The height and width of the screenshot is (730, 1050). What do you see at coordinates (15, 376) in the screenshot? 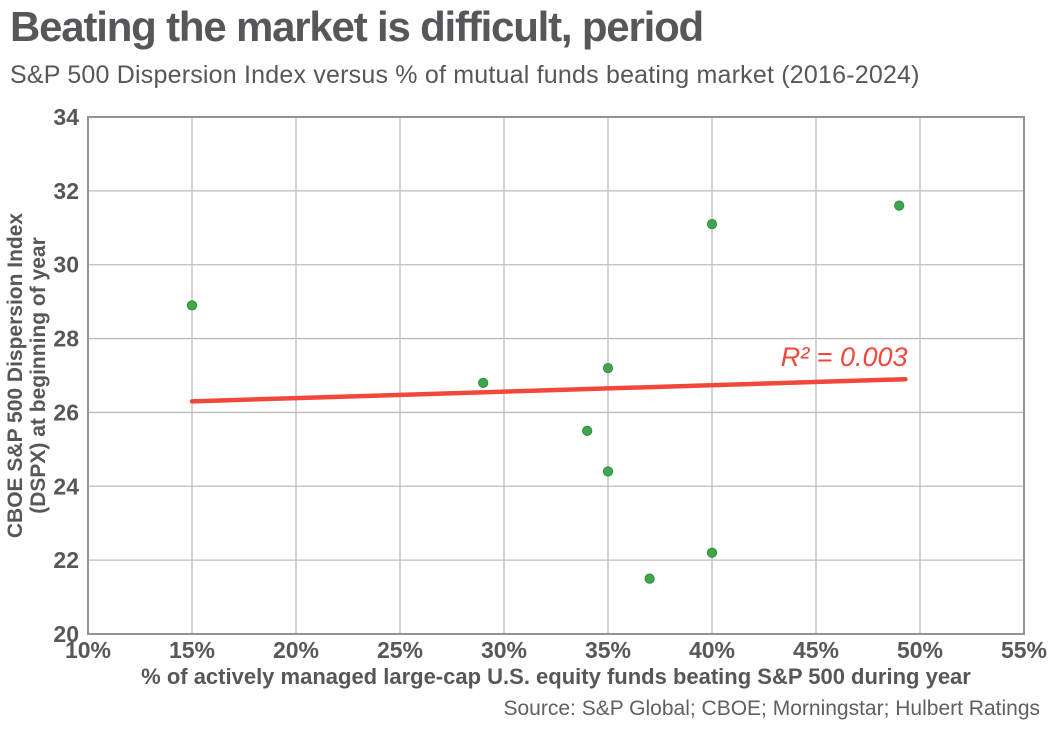
I see `y-axis-title-line: CBOE S&P 500 Dispersion Index` at bounding box center [15, 376].